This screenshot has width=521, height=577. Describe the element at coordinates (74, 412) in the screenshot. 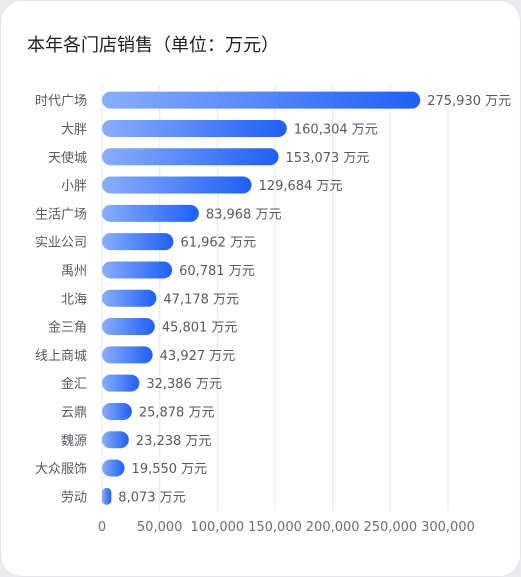

I see `category-label: 云鼎` at that location.